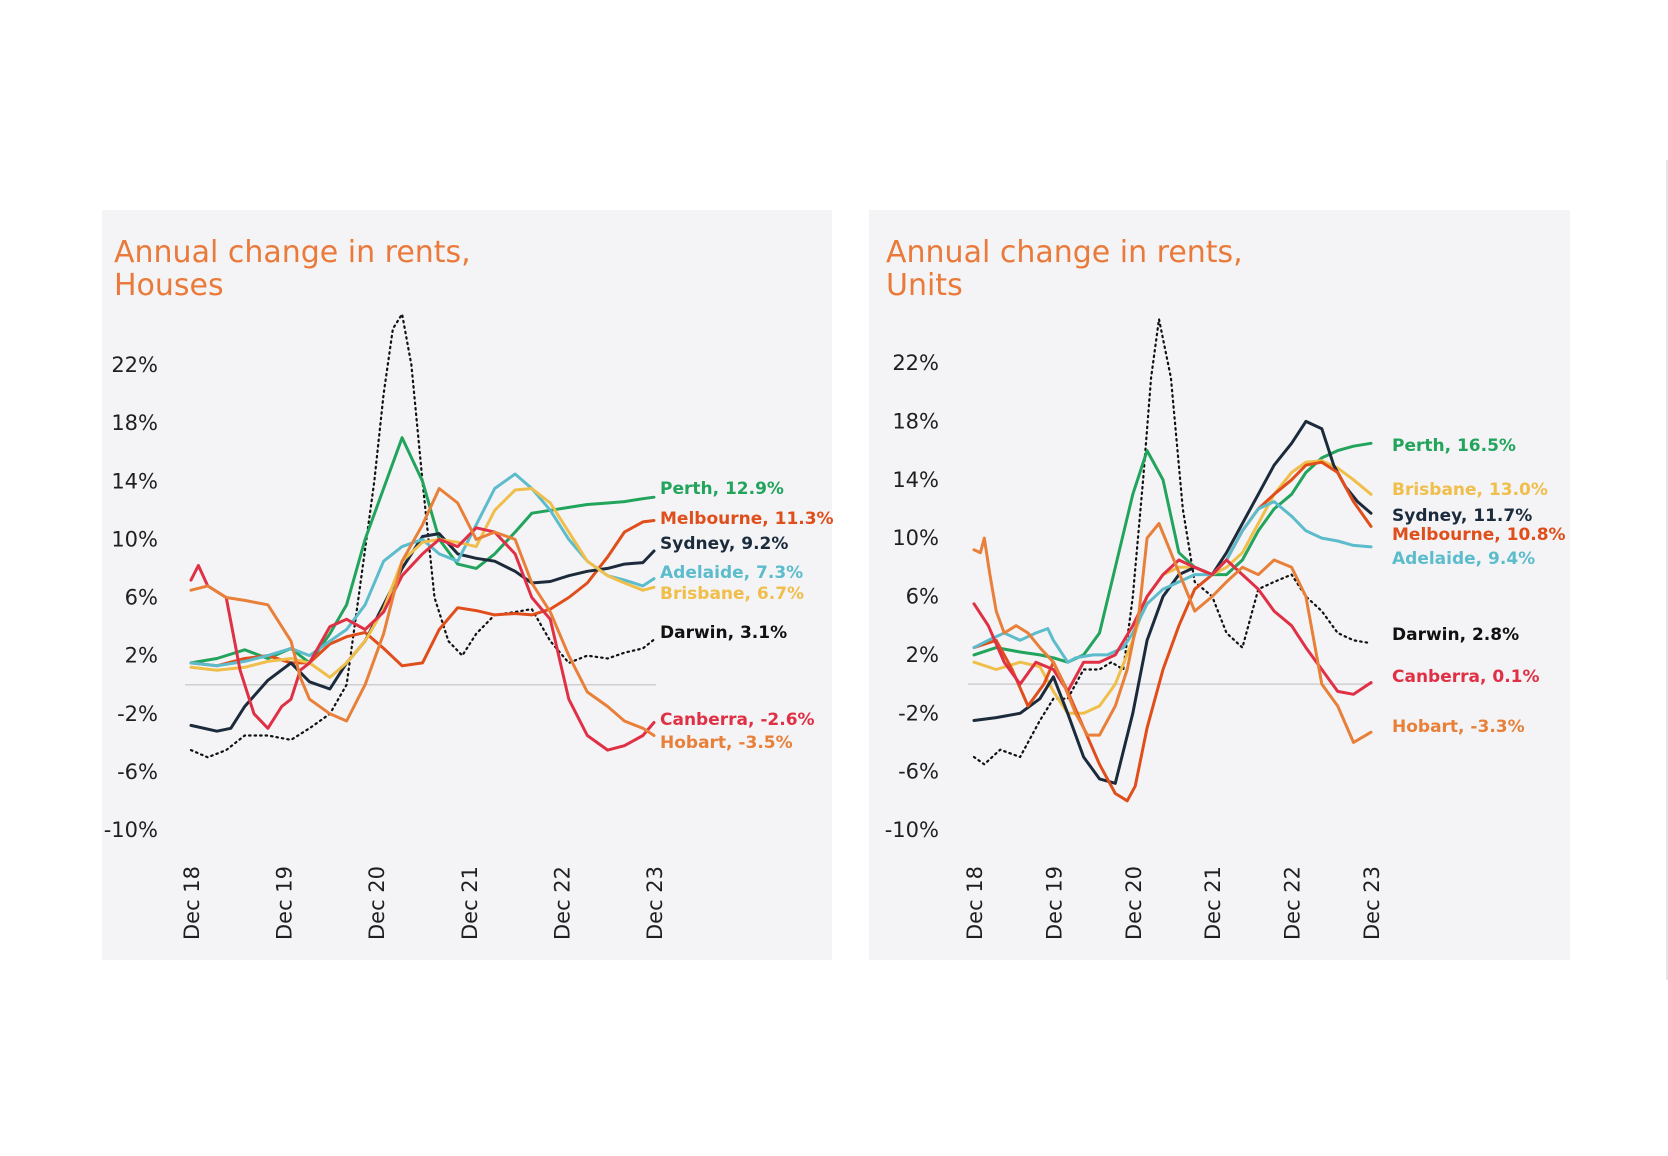 Image resolution: width=1668 pixels, height=1156 pixels. Describe the element at coordinates (169, 285) in the screenshot. I see `houses-chart-subtitle: Houses` at that location.